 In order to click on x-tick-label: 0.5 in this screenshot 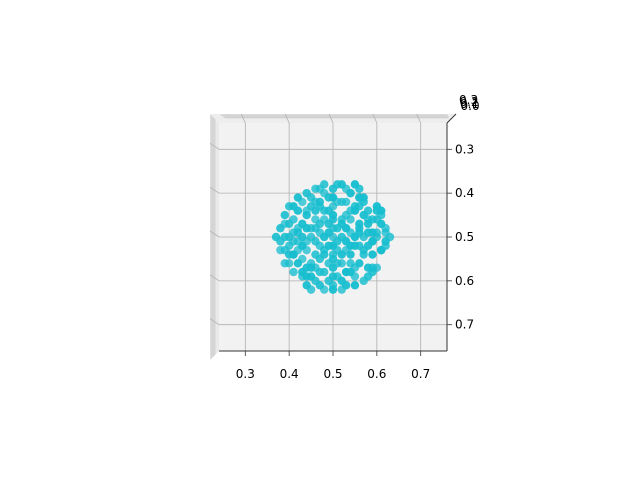, I will do `click(332, 374)`.